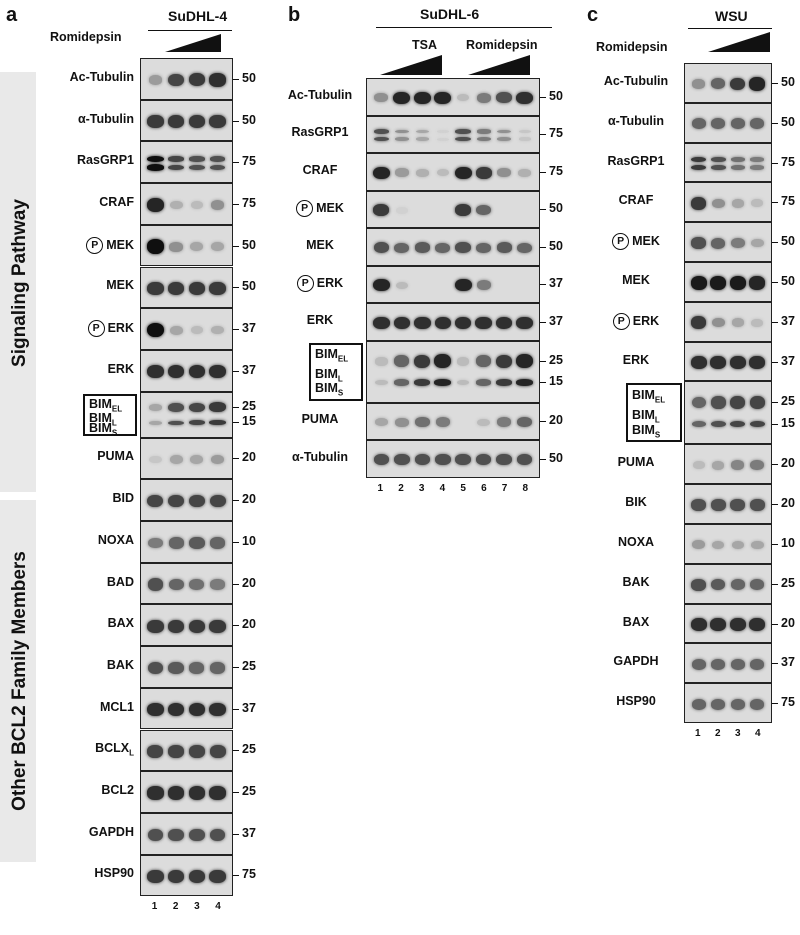 The image size is (800, 935). I want to click on blot-row-erk, so click(728, 321).